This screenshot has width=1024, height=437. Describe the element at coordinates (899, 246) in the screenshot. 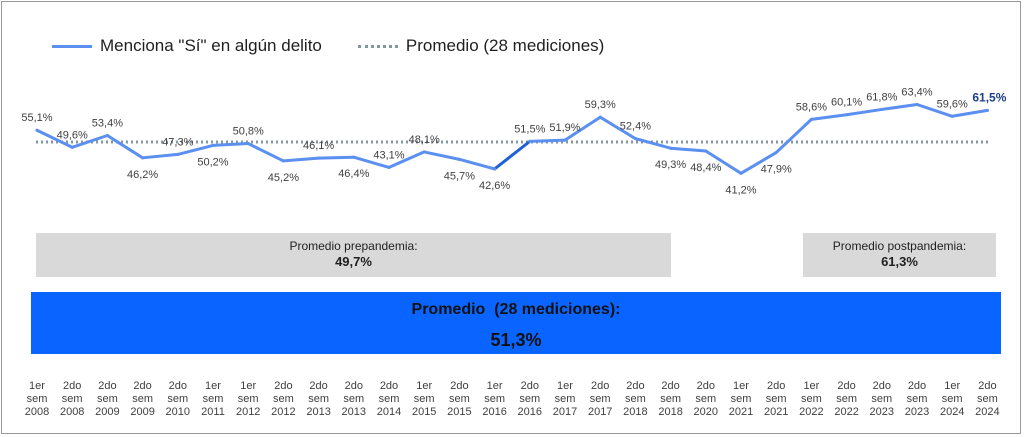

I see `postpandemic-average-label: Promedio postpandemia:` at that location.